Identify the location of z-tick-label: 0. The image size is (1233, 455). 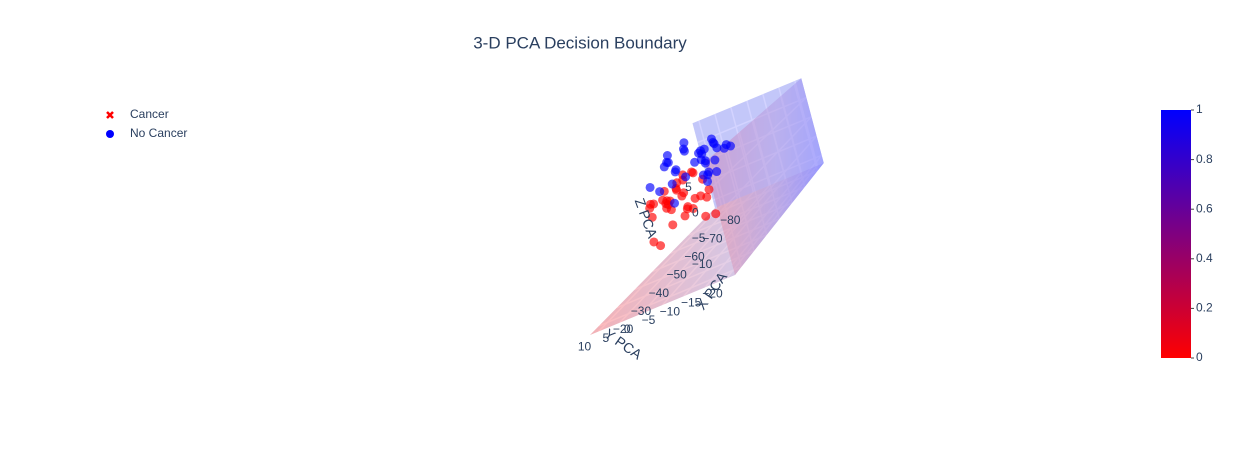
(695, 213).